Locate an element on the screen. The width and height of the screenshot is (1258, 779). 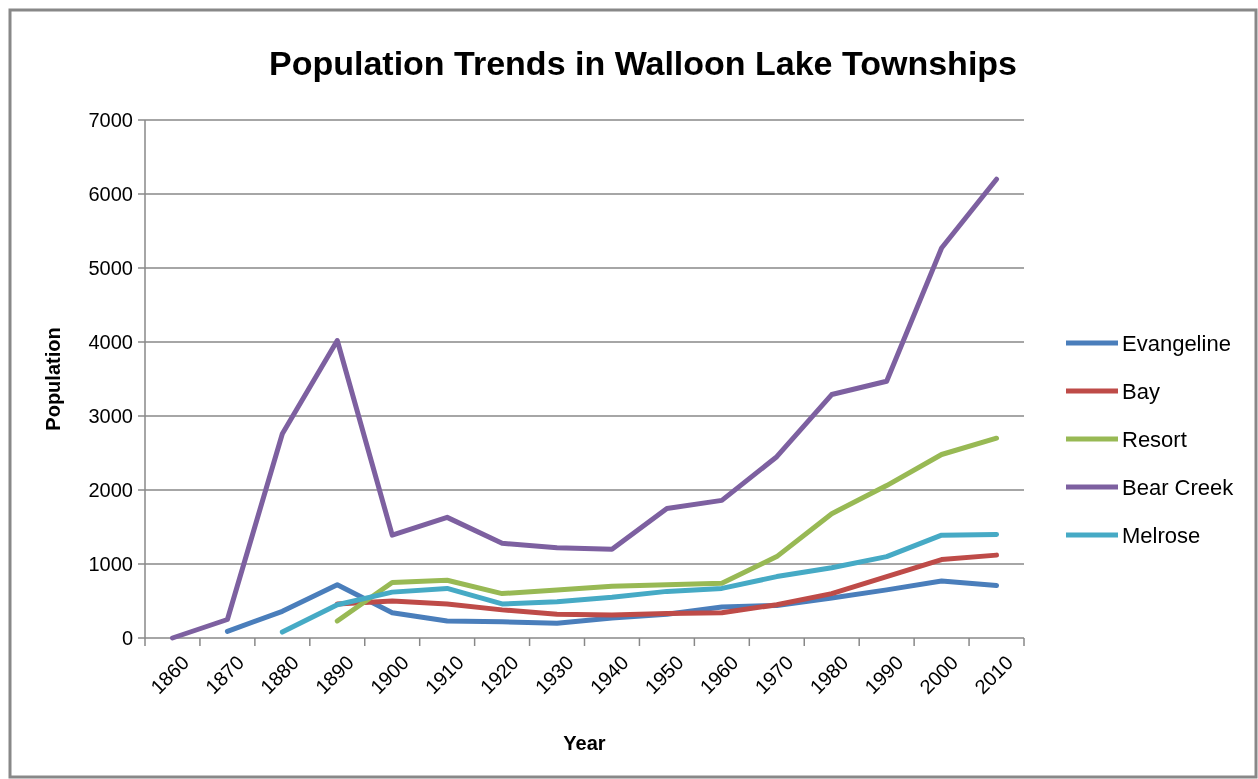
legend-label: Evangeline is located at coordinates (1176, 343).